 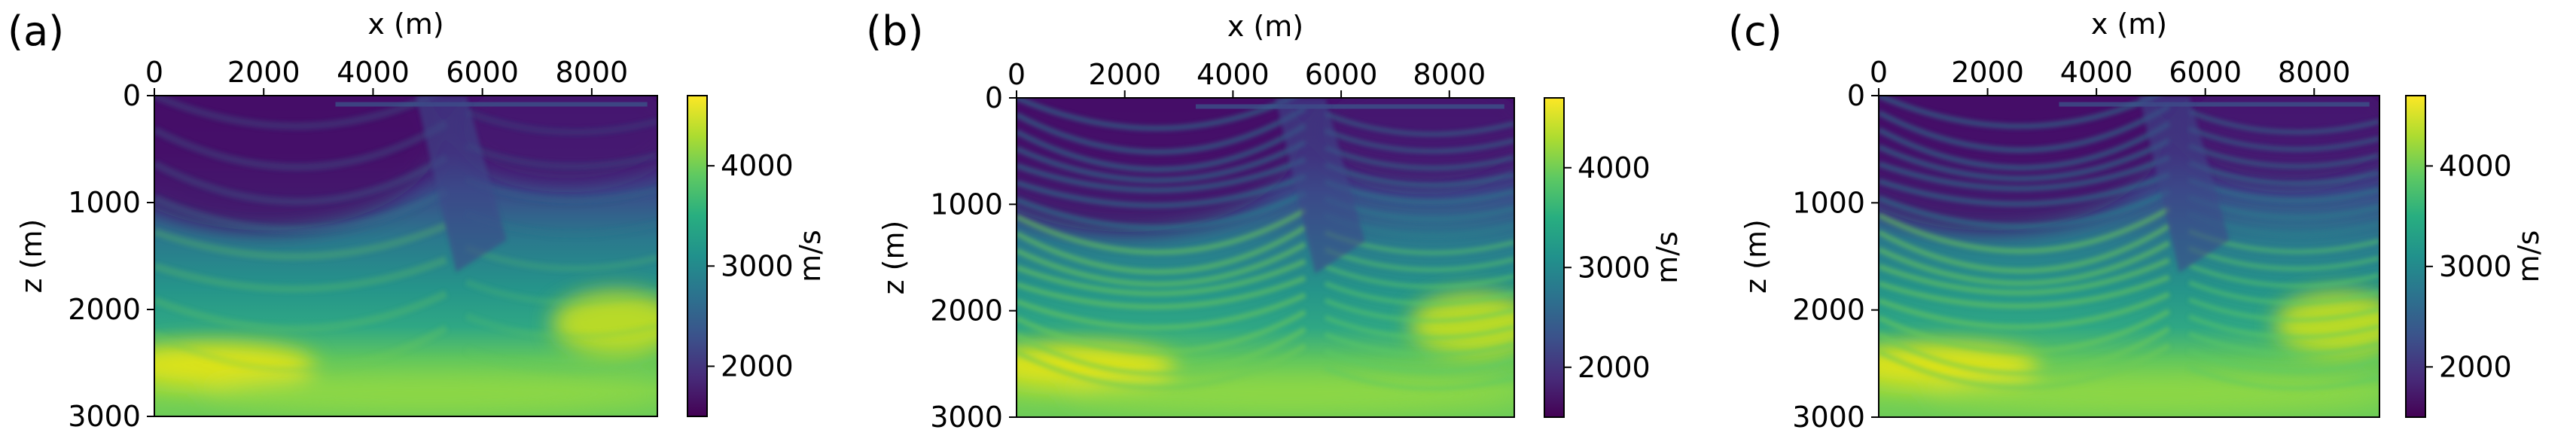 What do you see at coordinates (894, 32) in the screenshot?
I see `panel-label: (b)` at bounding box center [894, 32].